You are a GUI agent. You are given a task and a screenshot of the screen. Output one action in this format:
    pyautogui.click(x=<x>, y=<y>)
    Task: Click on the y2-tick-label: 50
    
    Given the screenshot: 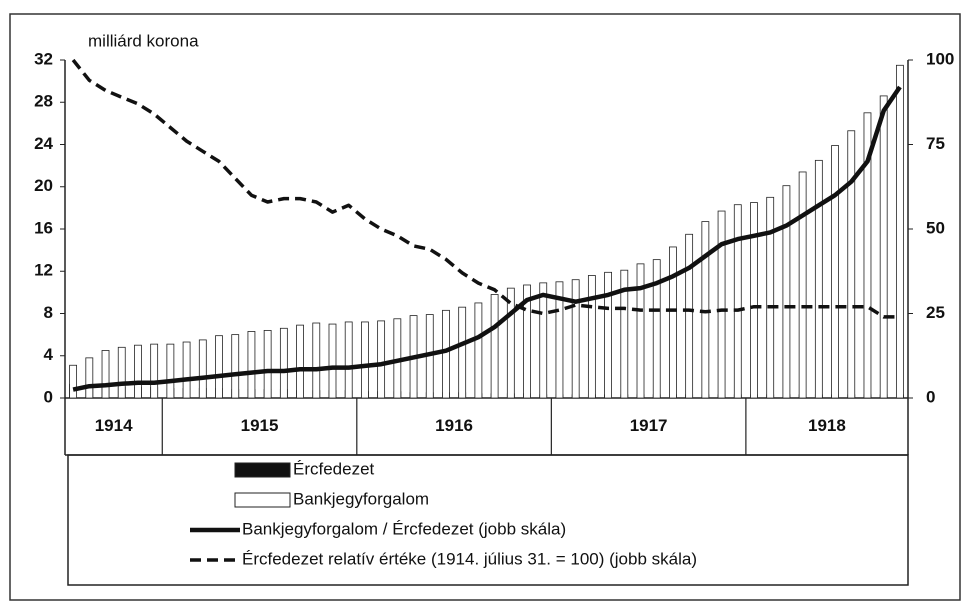 What is the action you would take?
    pyautogui.click(x=935, y=227)
    